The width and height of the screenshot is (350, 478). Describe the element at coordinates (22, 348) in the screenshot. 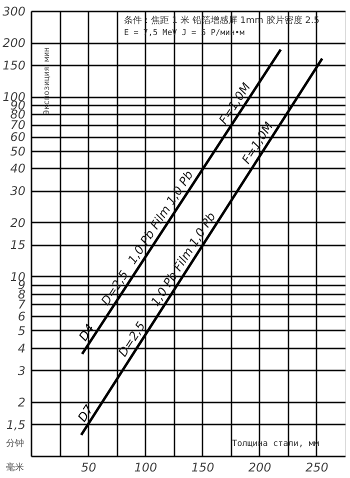

I see `y-tick-label: 4` at that location.